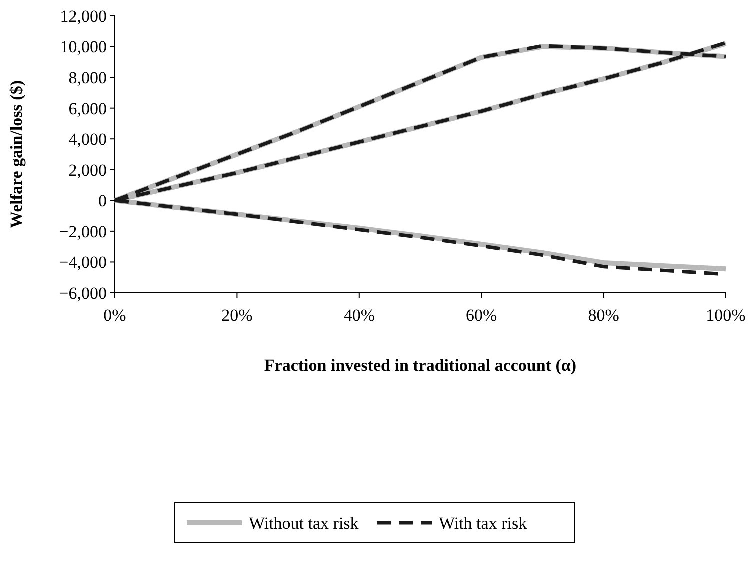 The image size is (750, 563). Describe the element at coordinates (83, 47) in the screenshot. I see `y-tick-label: 10,000` at that location.